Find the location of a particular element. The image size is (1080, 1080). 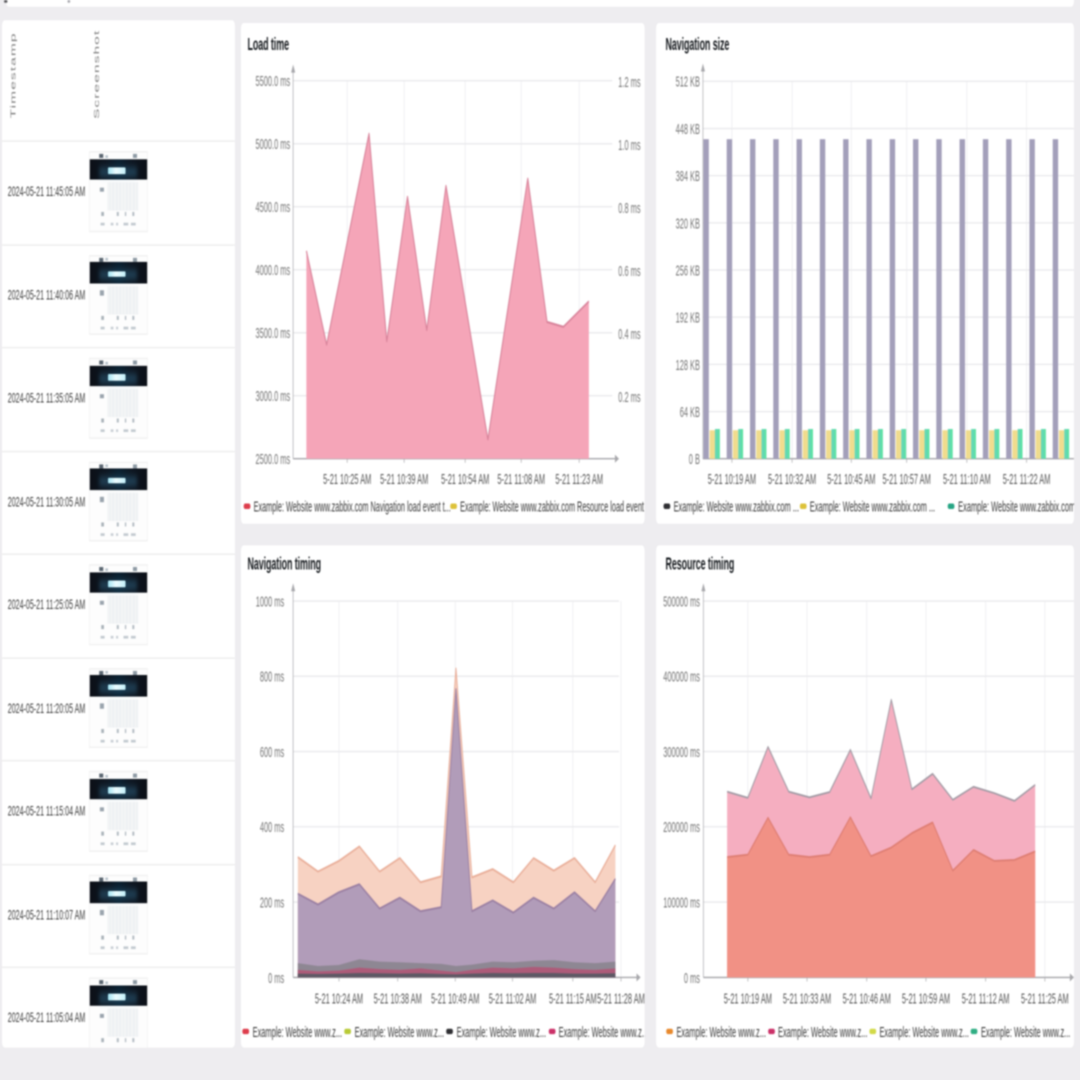

svg-text: 320 KB is located at coordinates (688, 224).